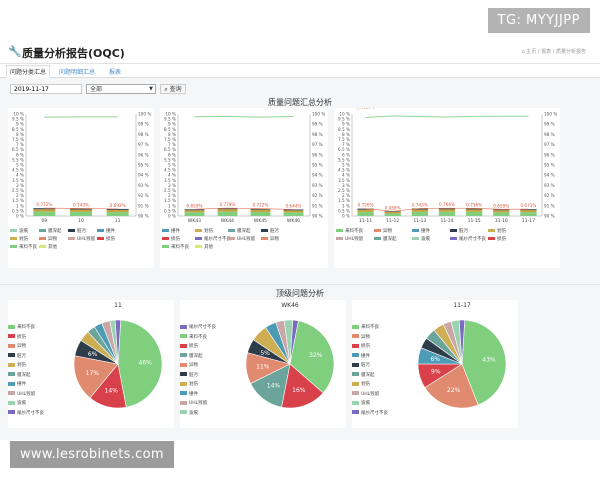 Image resolution: width=600 pixels, height=480 pixels. I want to click on home-icon: ⌂, so click(524, 52).